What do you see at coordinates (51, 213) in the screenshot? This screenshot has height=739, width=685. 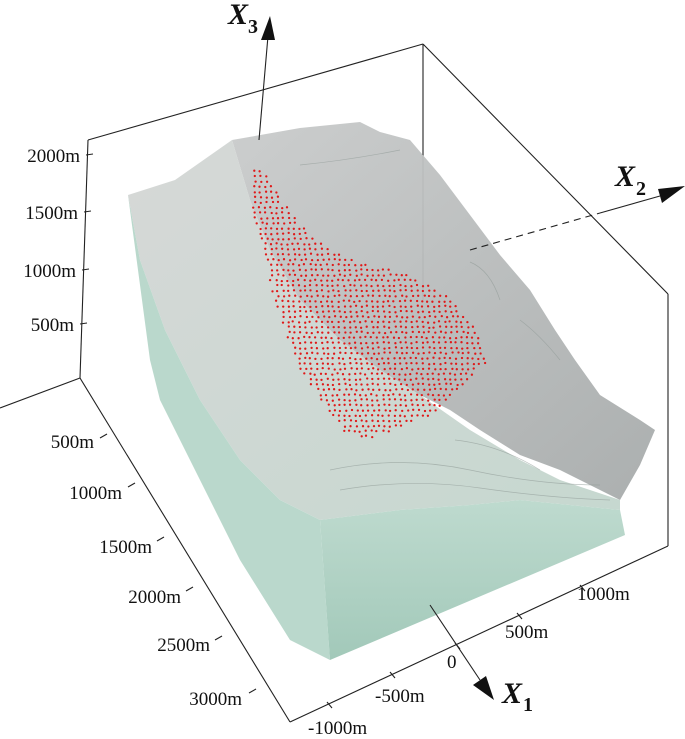 I see `vertical-tick-label: 1500m` at bounding box center [51, 213].